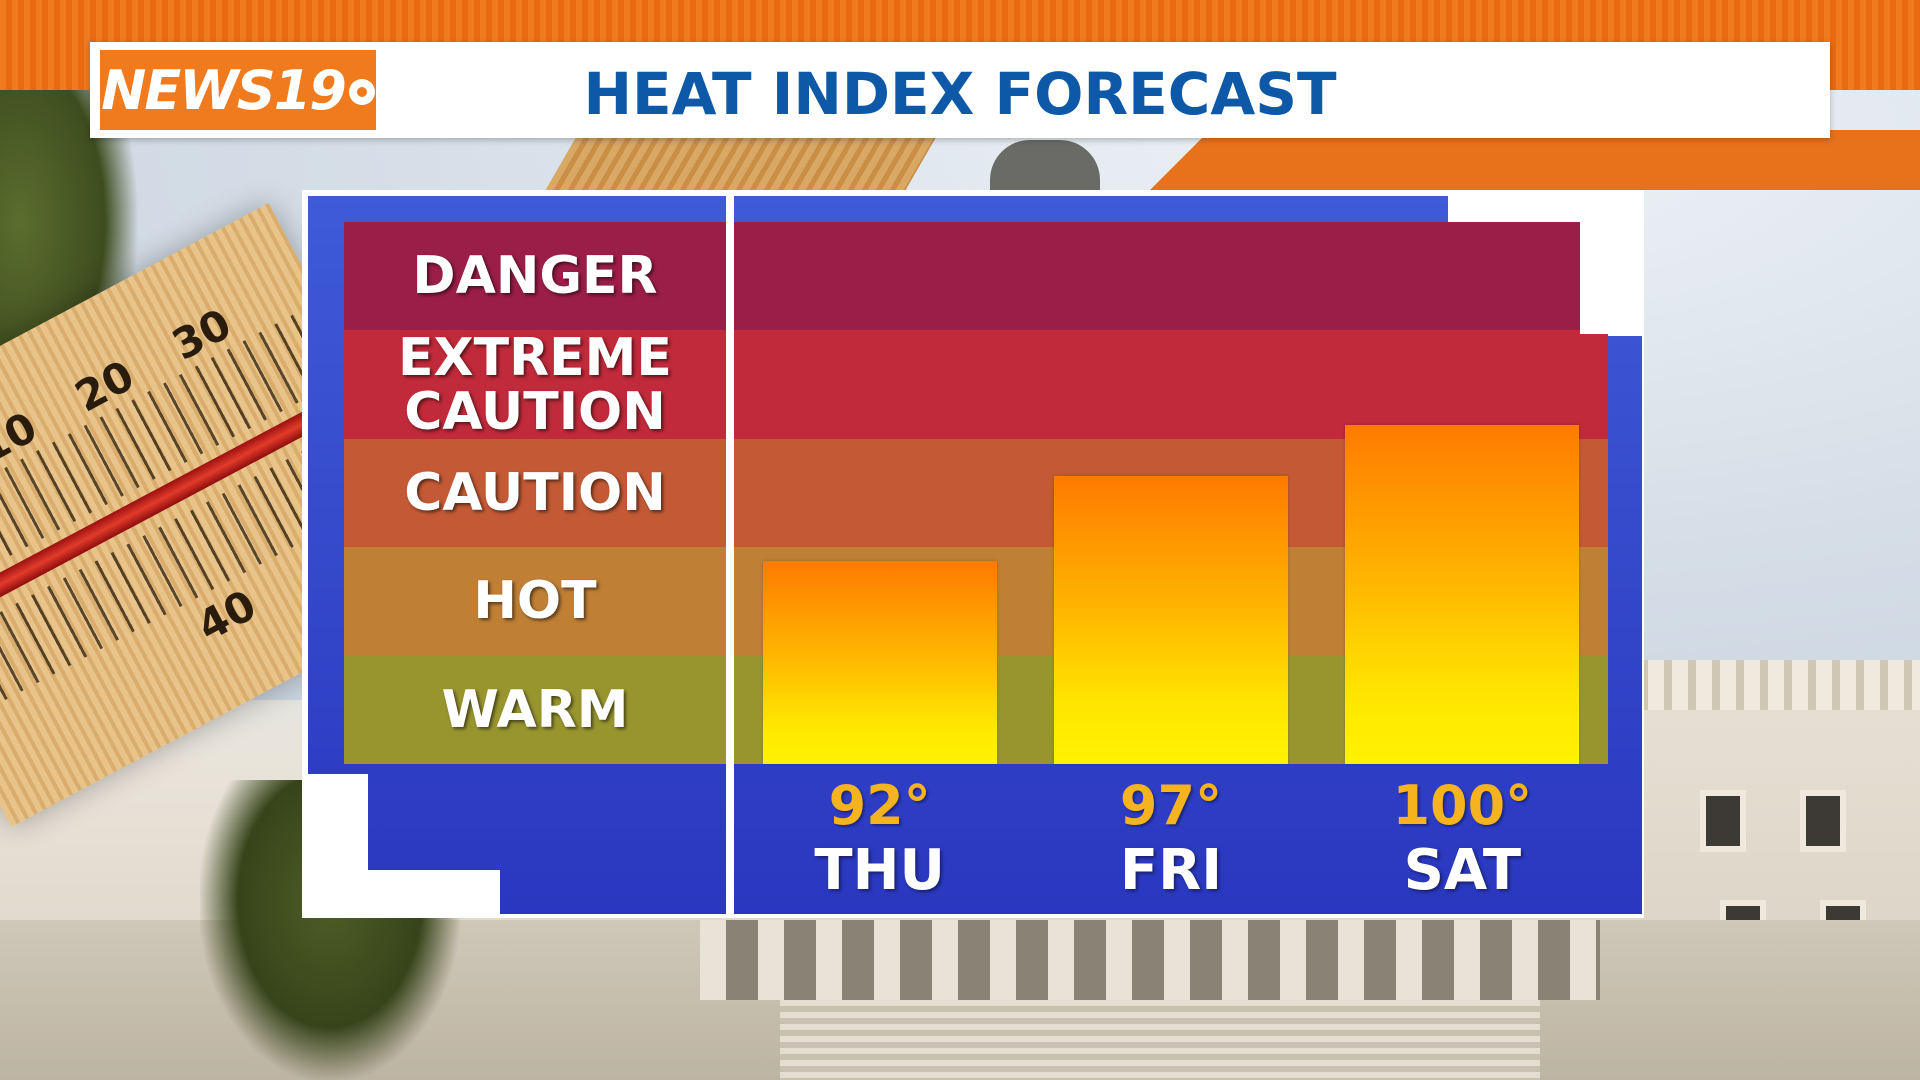  I want to click on bar-fri, so click(1171, 620).